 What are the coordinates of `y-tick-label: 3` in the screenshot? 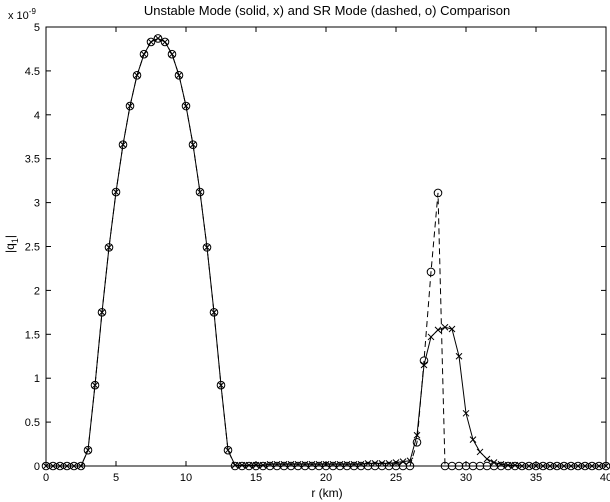 It's located at (37, 204).